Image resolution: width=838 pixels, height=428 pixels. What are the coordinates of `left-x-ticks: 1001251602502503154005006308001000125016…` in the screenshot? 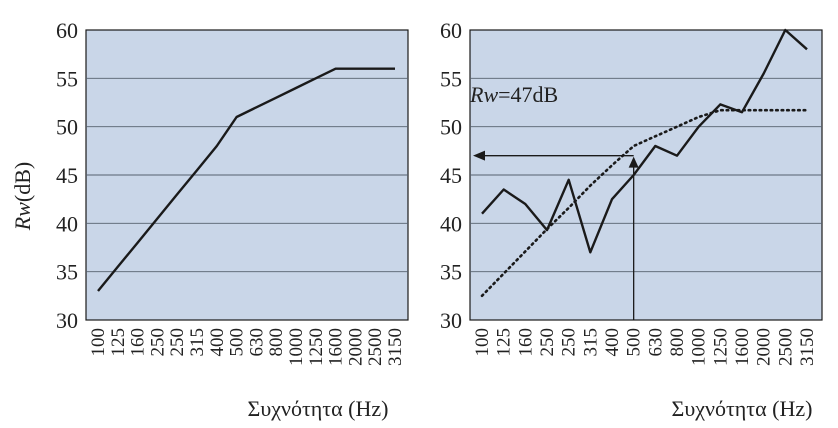 It's located at (247, 347).